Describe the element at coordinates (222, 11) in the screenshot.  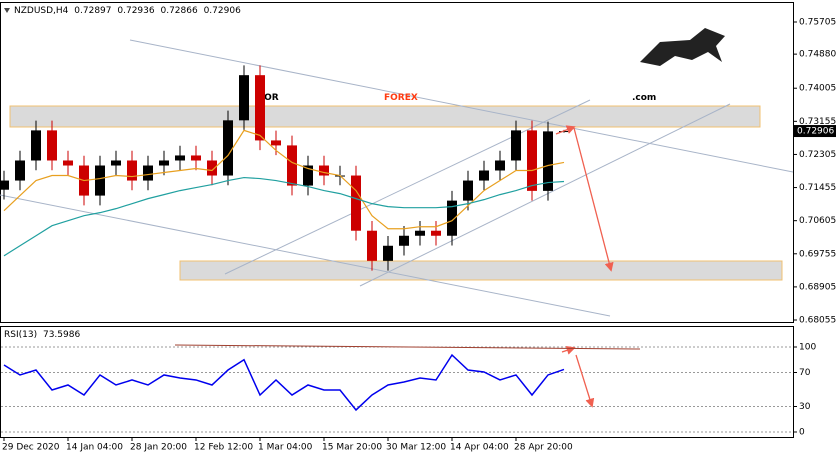
I see `header-close: 0.72906` at that location.